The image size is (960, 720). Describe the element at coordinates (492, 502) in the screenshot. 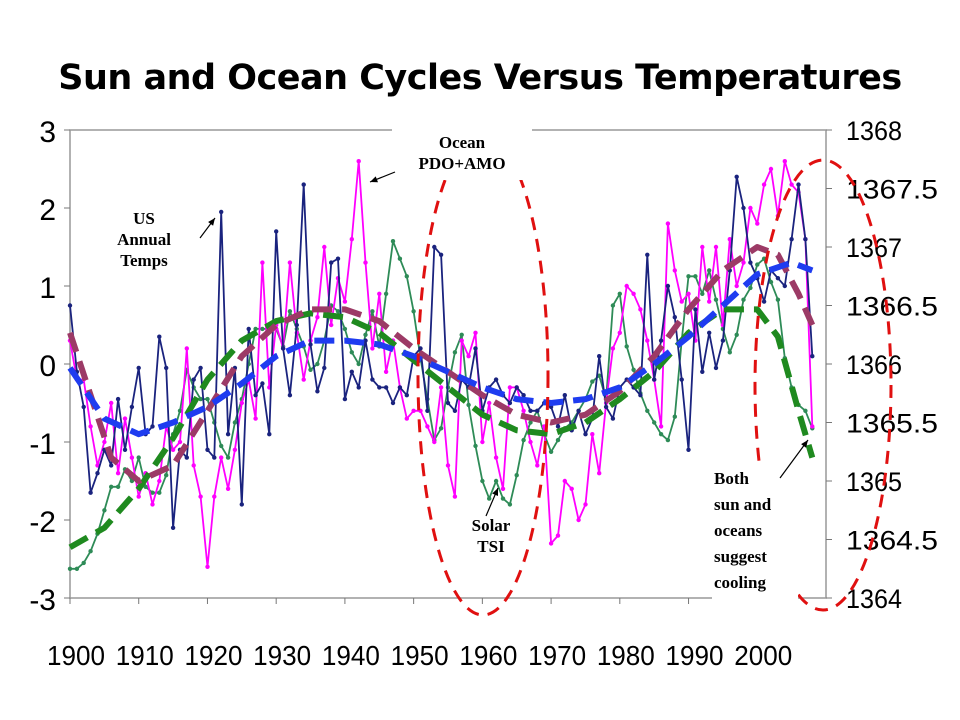

I see `arrow-solar` at that location.